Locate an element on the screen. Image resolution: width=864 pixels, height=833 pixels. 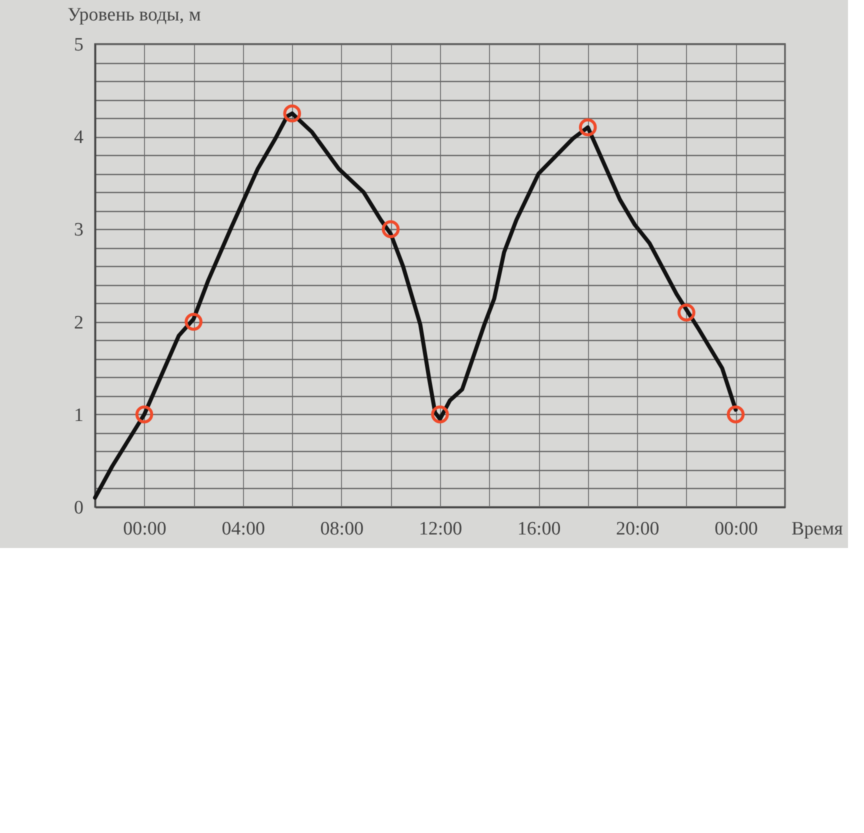
x-tick-label: 04:00 is located at coordinates (243, 529).